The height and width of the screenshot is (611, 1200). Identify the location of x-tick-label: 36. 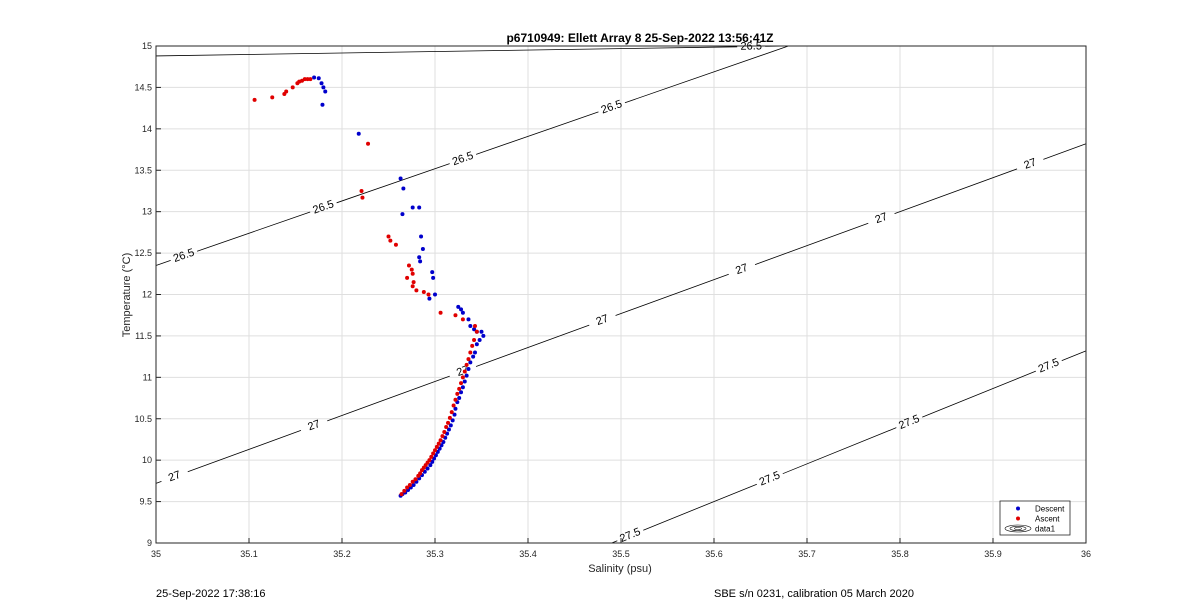
(1086, 554).